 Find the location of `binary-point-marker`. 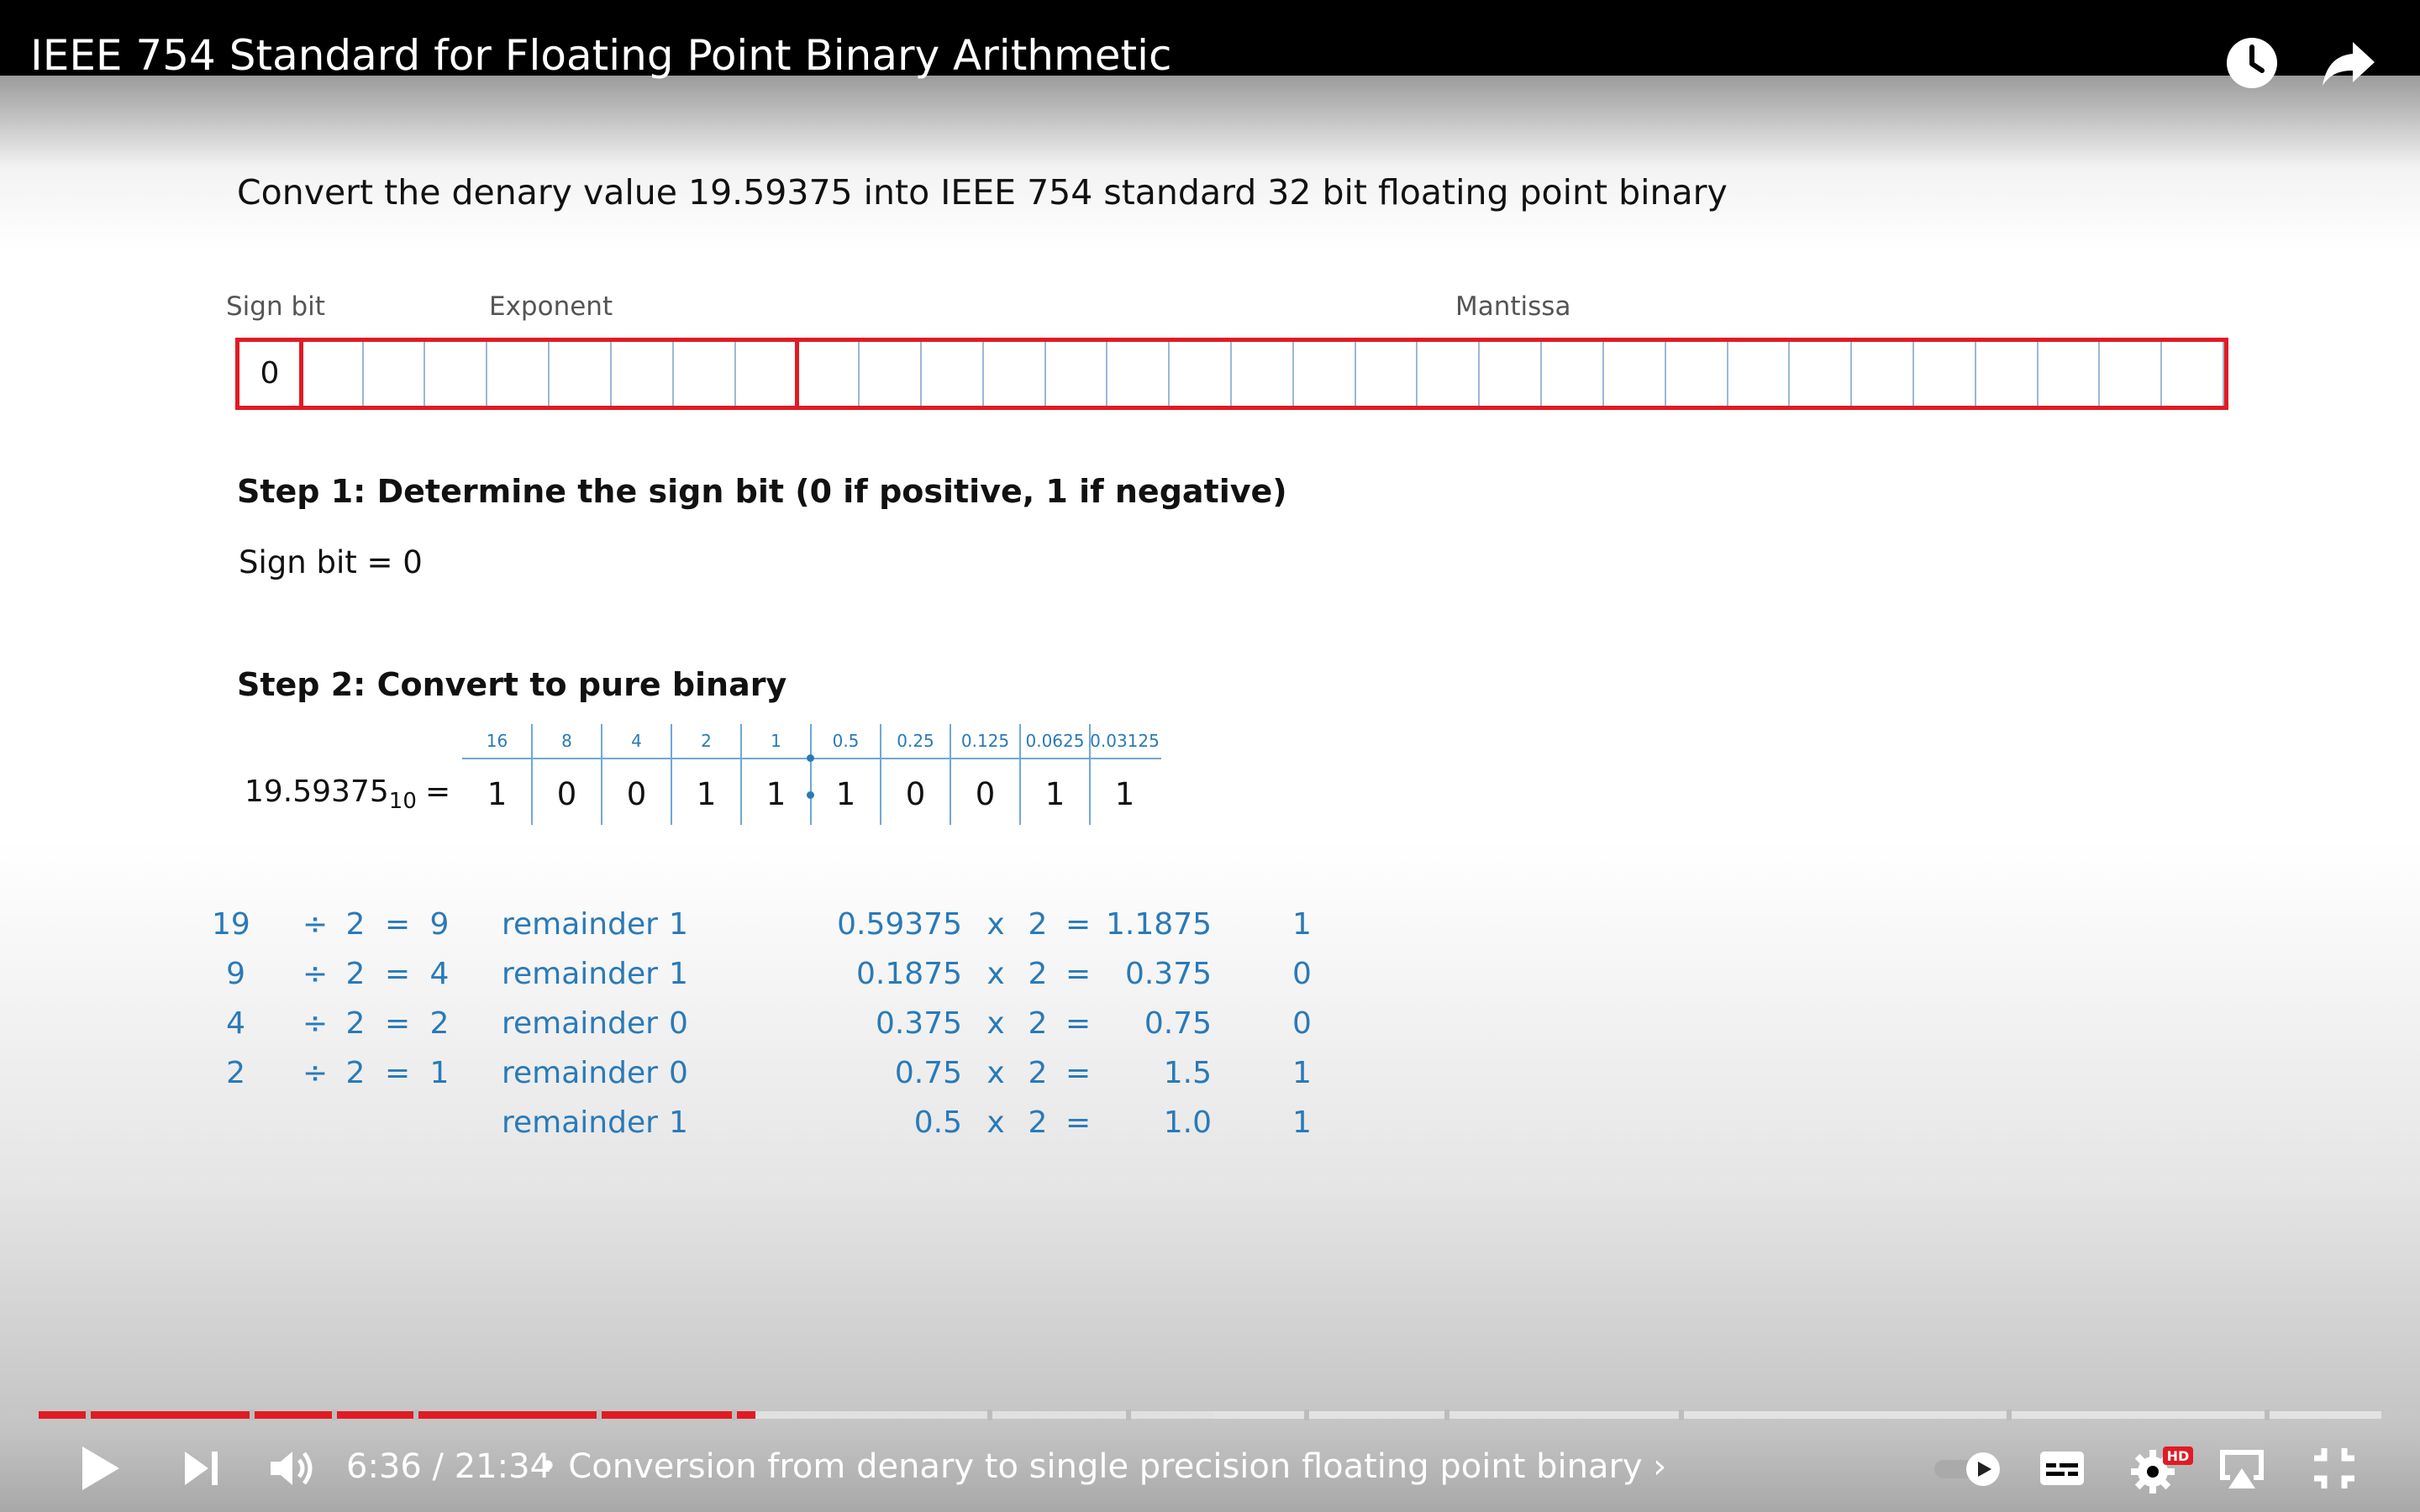

binary-point-marker is located at coordinates (810, 758).